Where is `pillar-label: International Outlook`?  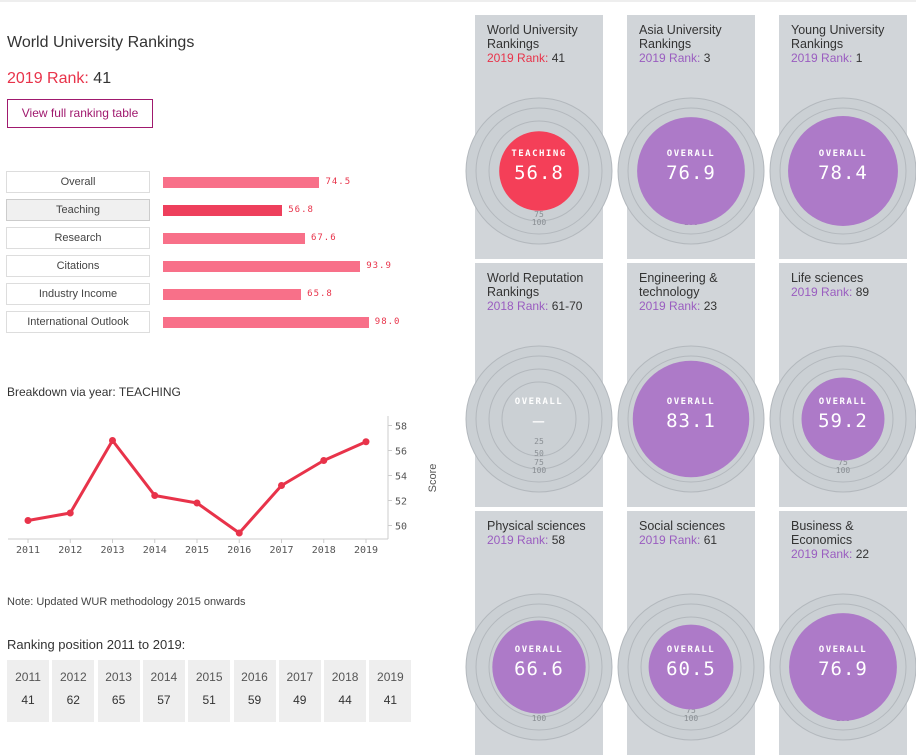
pillar-label: International Outlook is located at coordinates (78, 322).